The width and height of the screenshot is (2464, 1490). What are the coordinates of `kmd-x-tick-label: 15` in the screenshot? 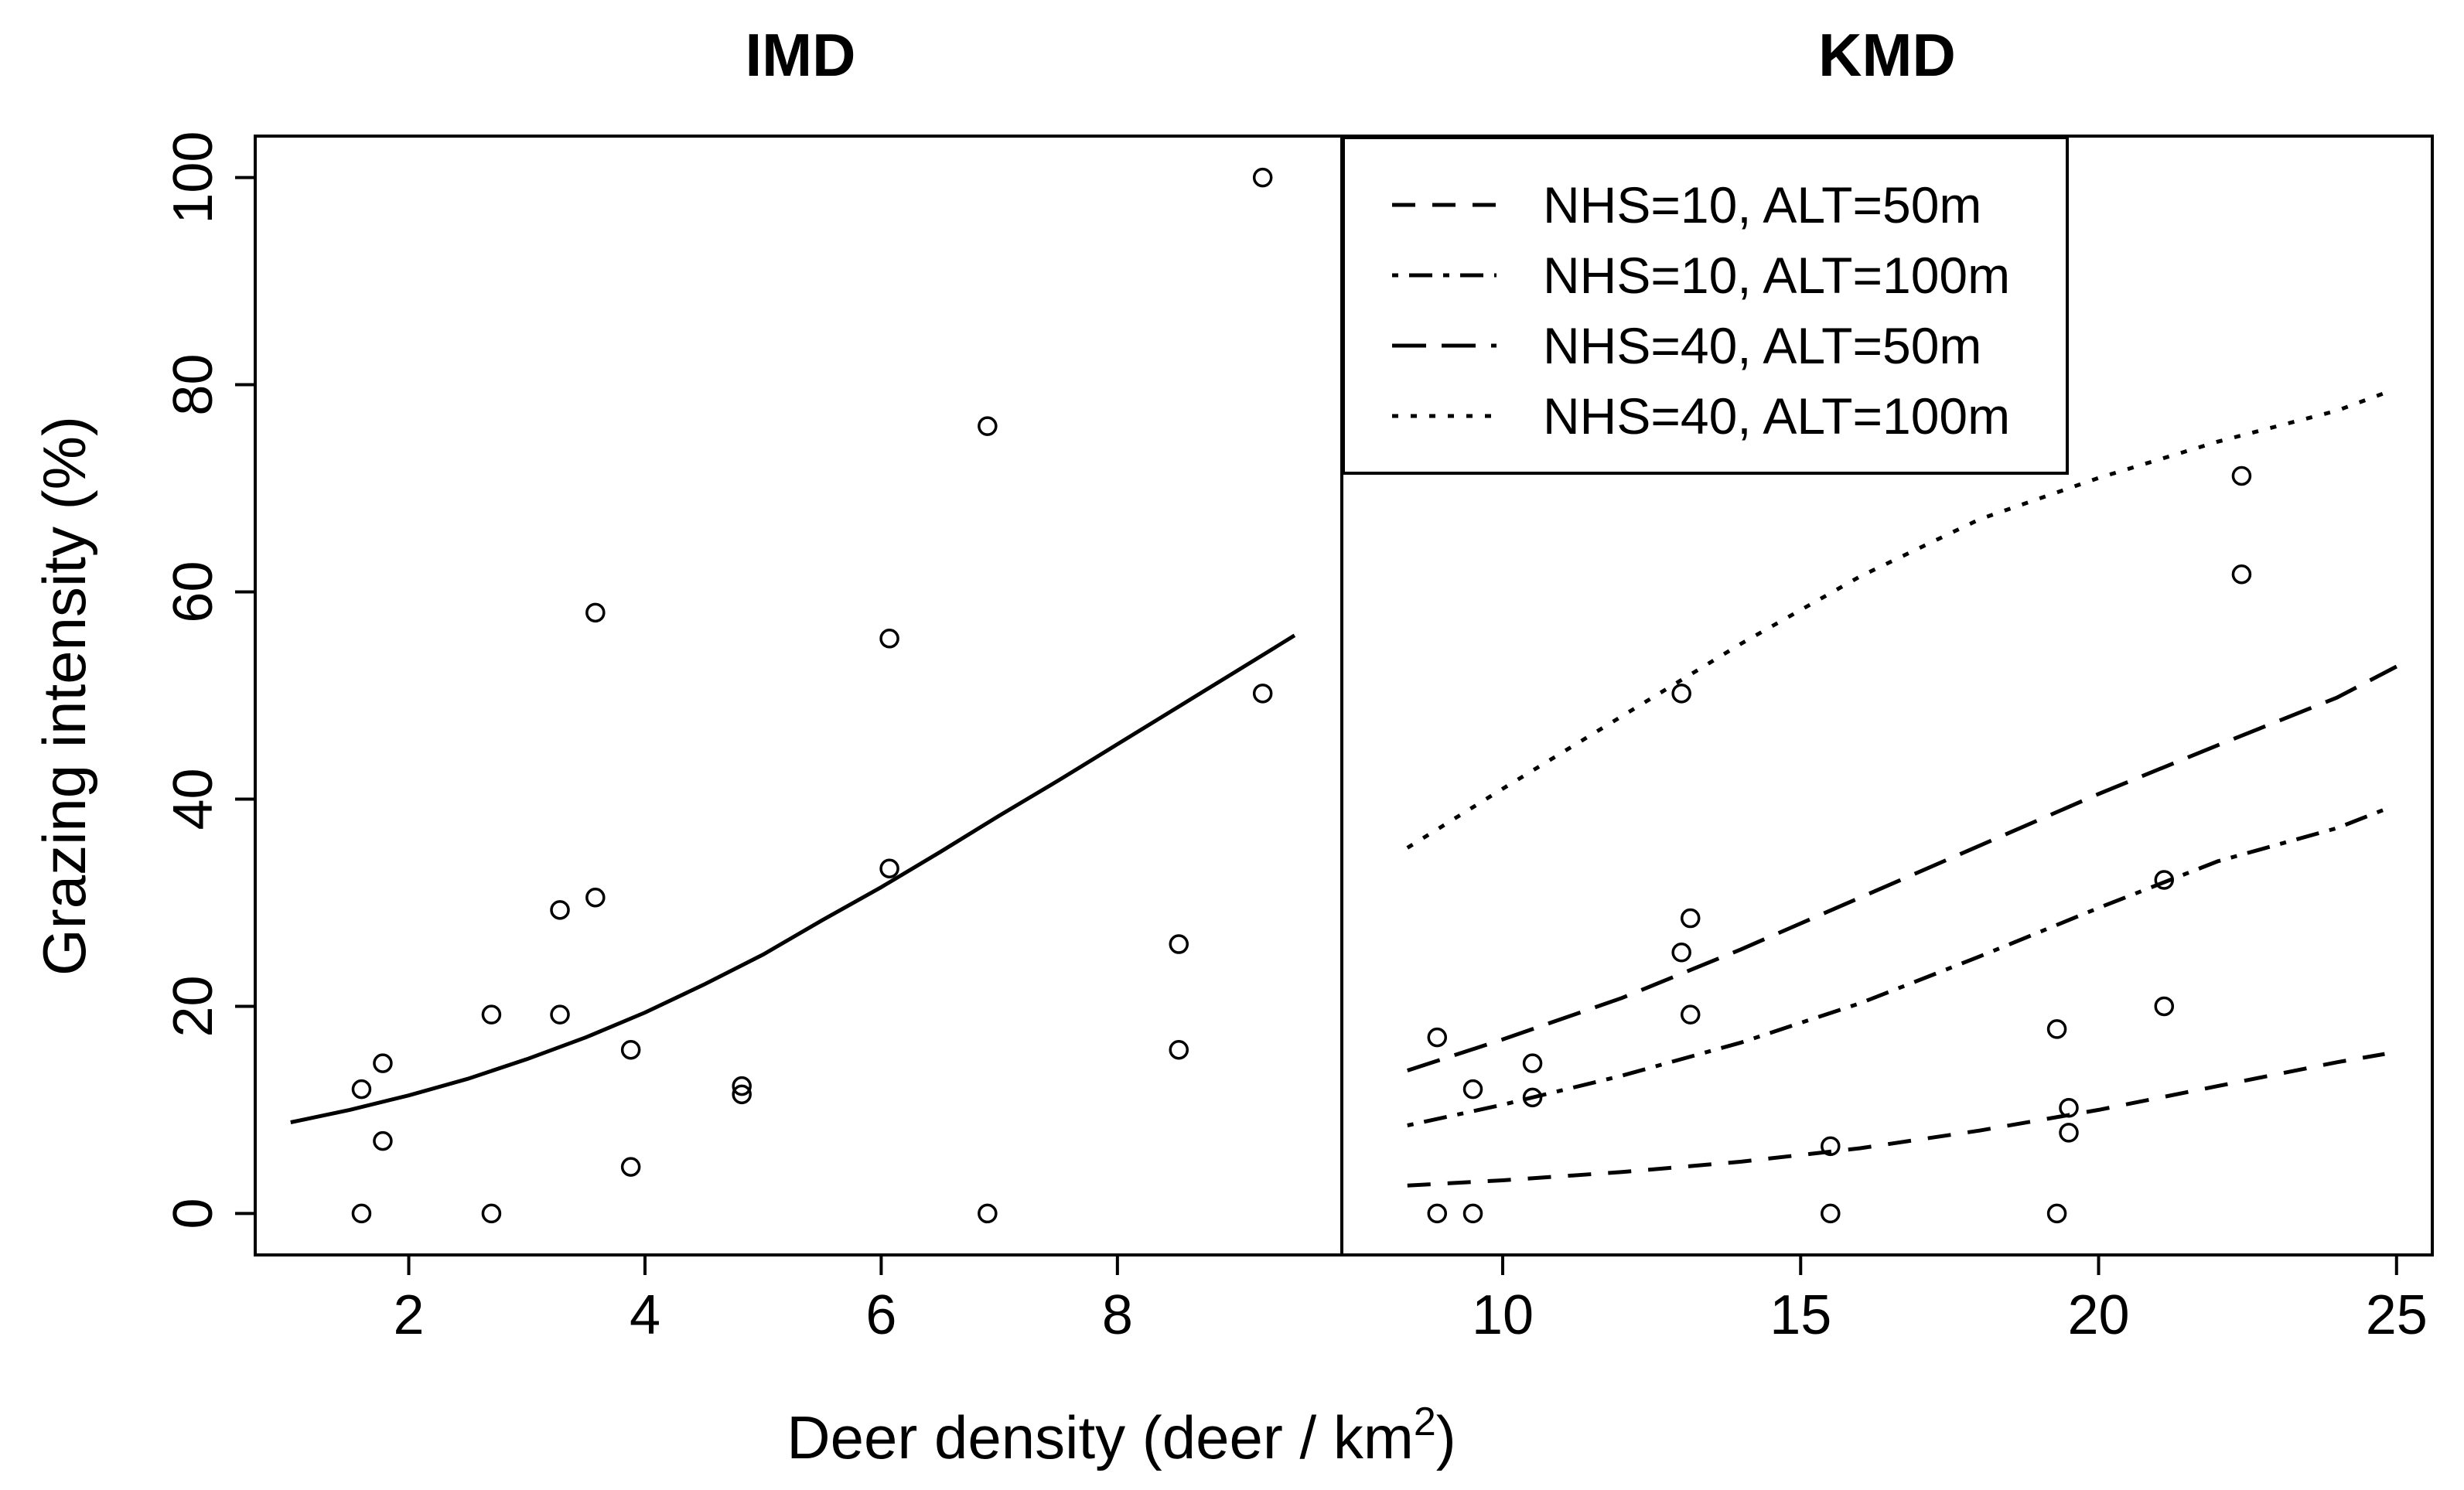 It's located at (1800, 1315).